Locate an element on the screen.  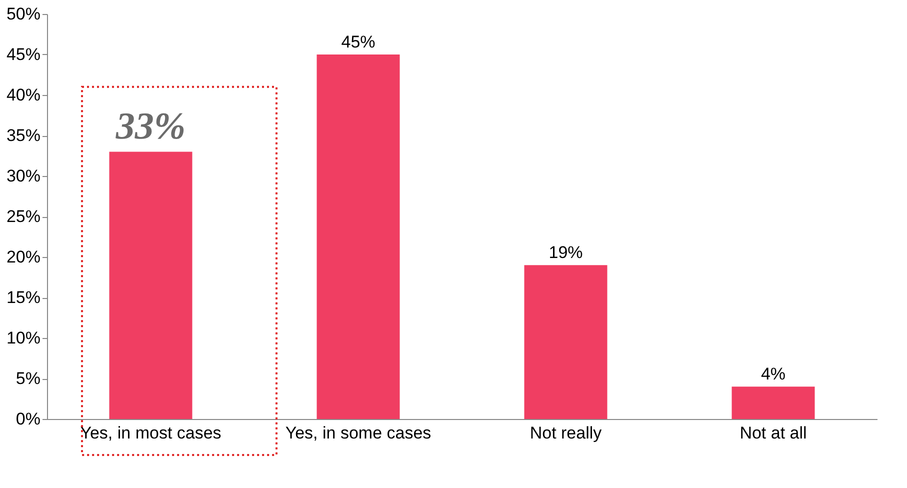
y-tick-label: 35% is located at coordinates (23, 135).